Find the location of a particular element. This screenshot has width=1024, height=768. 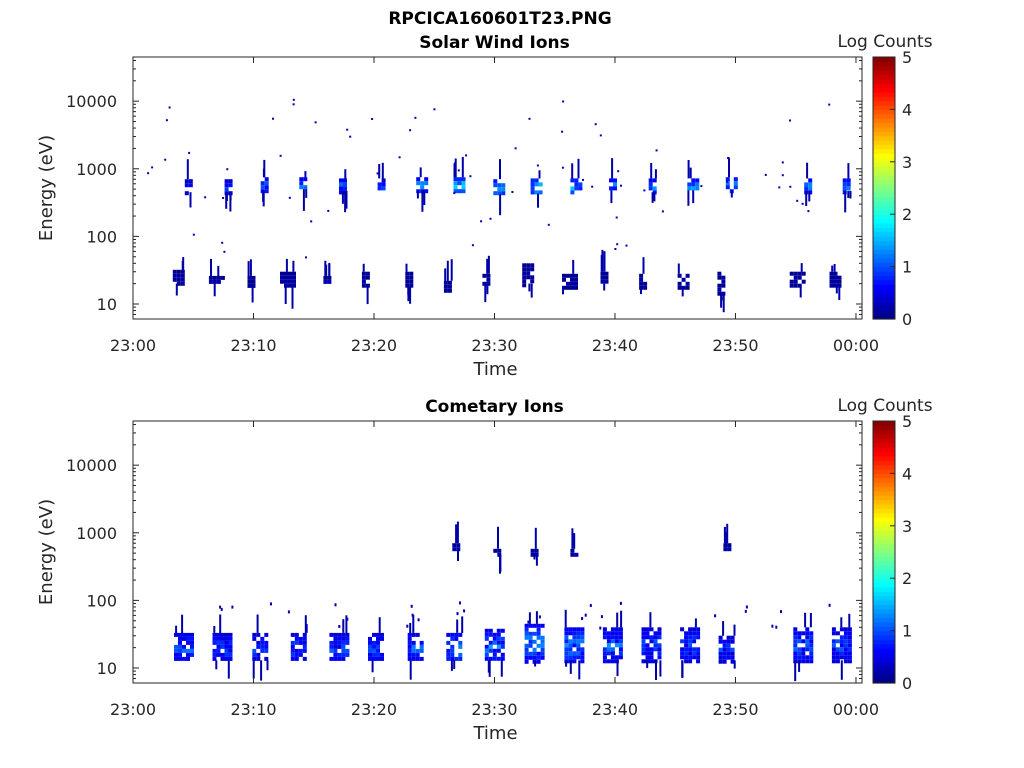

x-tick-label: 00:00 is located at coordinates (856, 345).